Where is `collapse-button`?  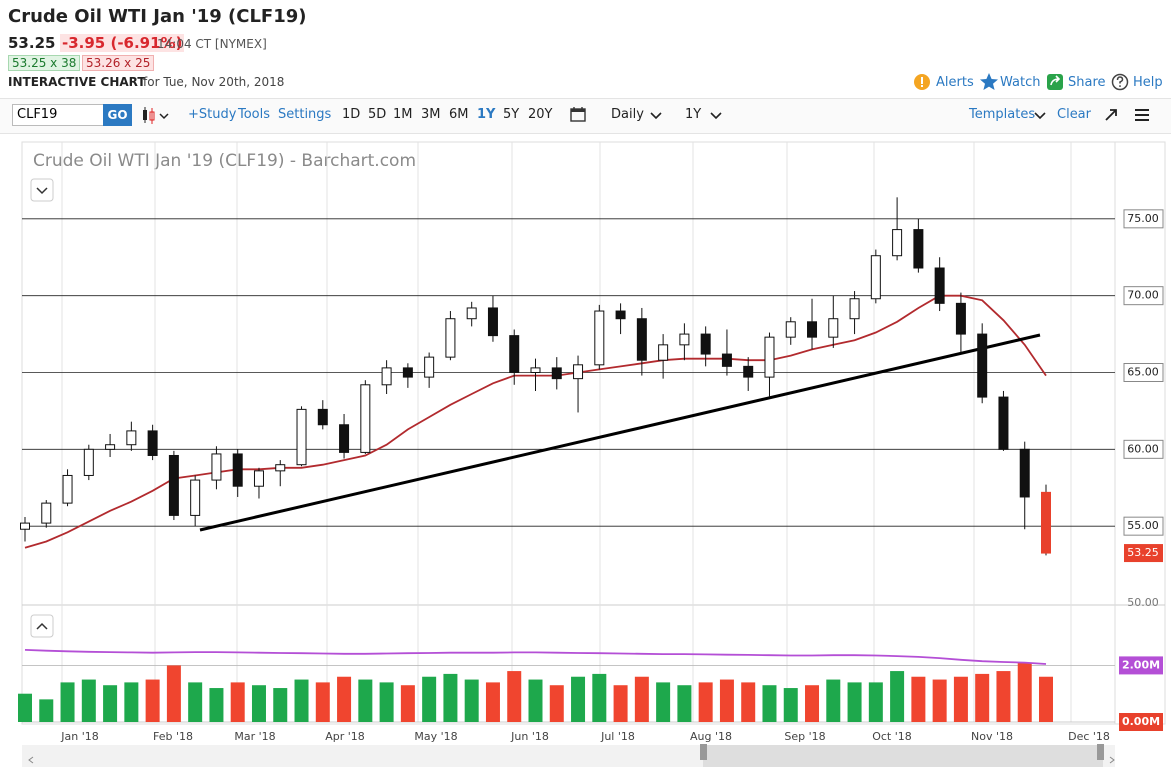
collapse-button is located at coordinates (42, 190).